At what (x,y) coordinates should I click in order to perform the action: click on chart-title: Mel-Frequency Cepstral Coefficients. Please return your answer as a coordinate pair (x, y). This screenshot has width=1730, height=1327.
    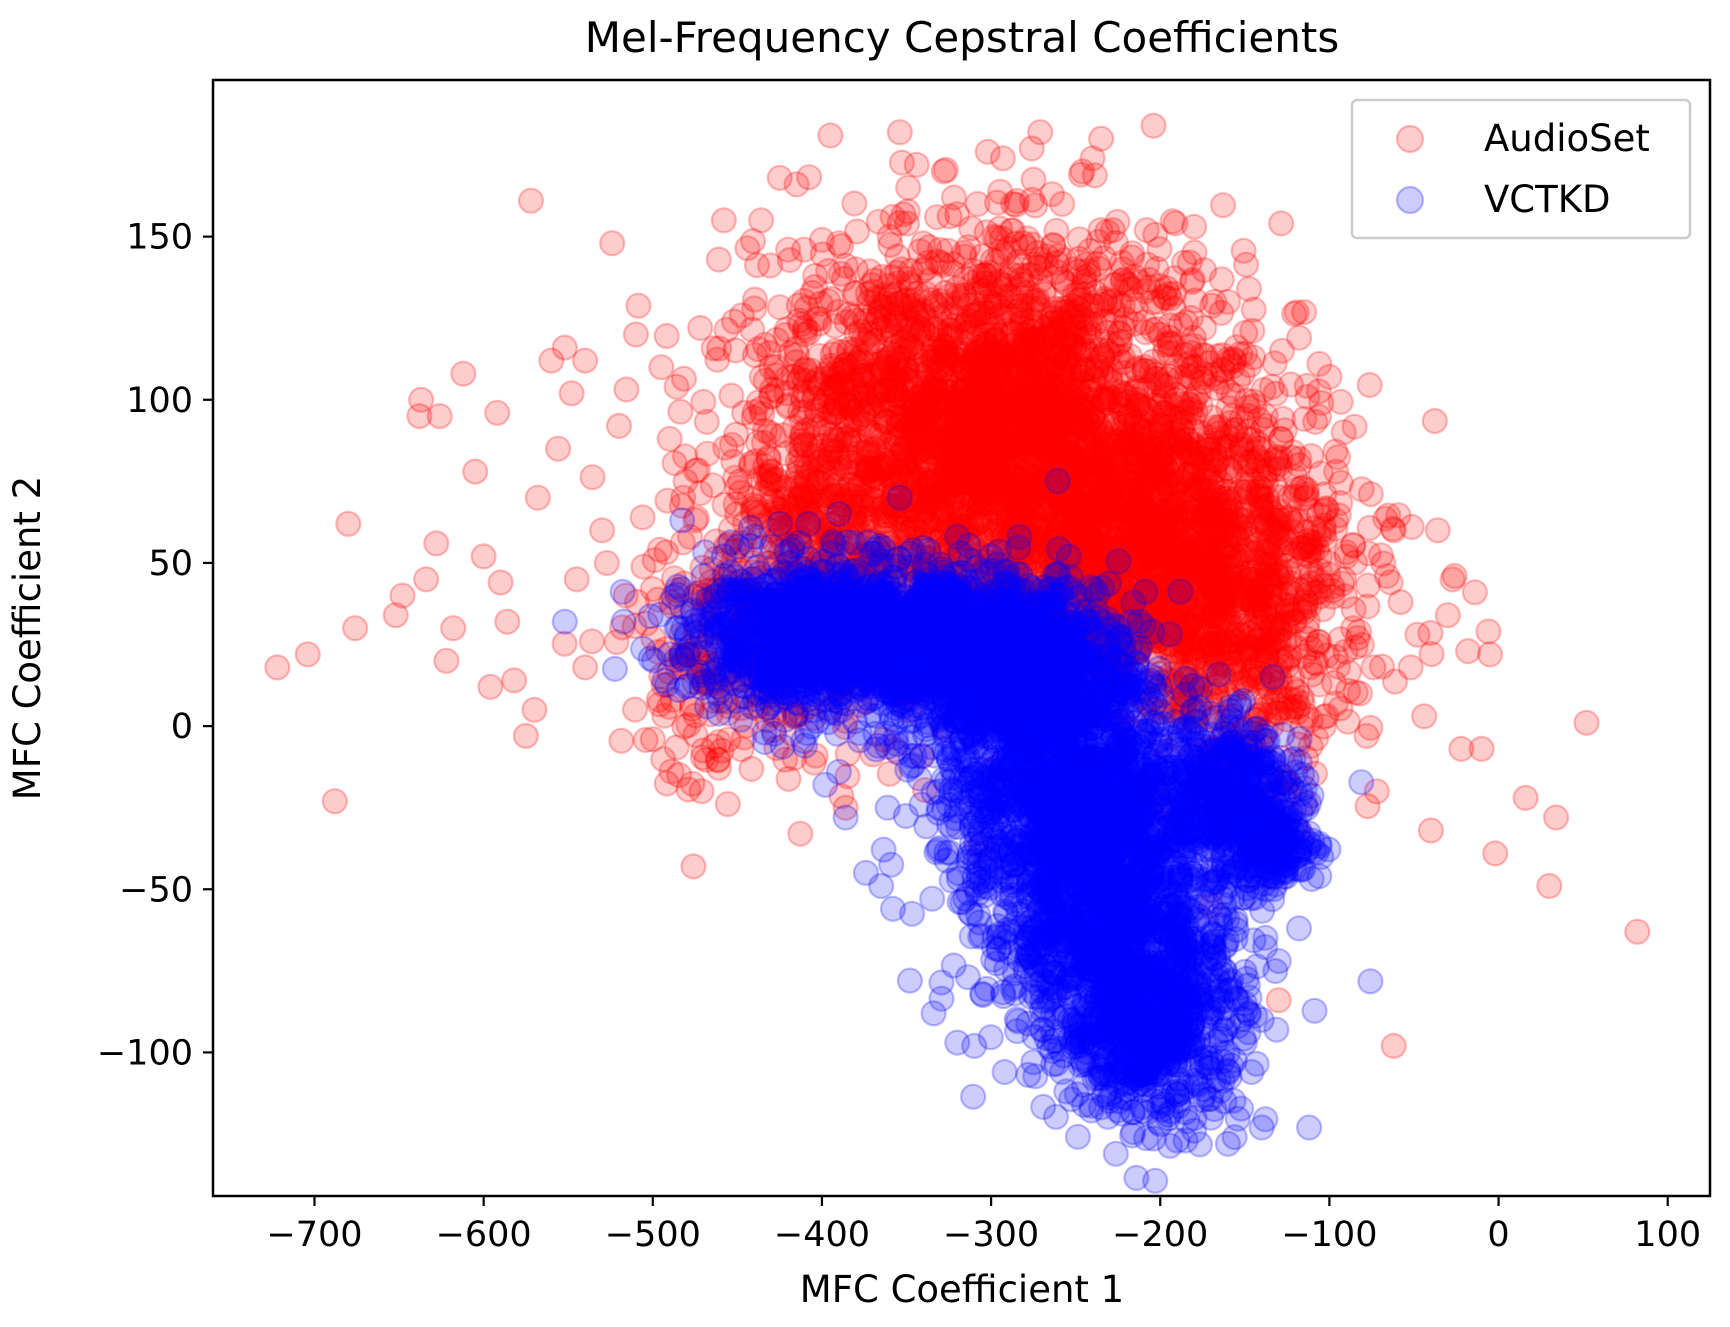
    Looking at the image, I should click on (962, 37).